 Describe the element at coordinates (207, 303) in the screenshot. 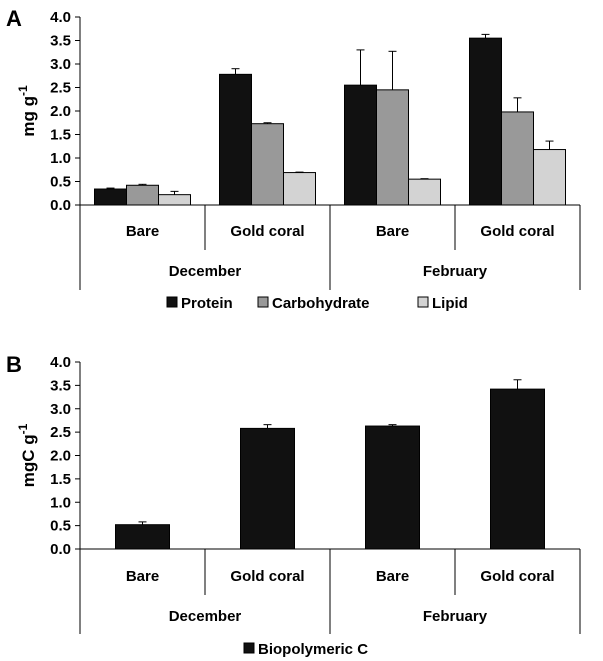

I see `legend-label: Protein` at that location.